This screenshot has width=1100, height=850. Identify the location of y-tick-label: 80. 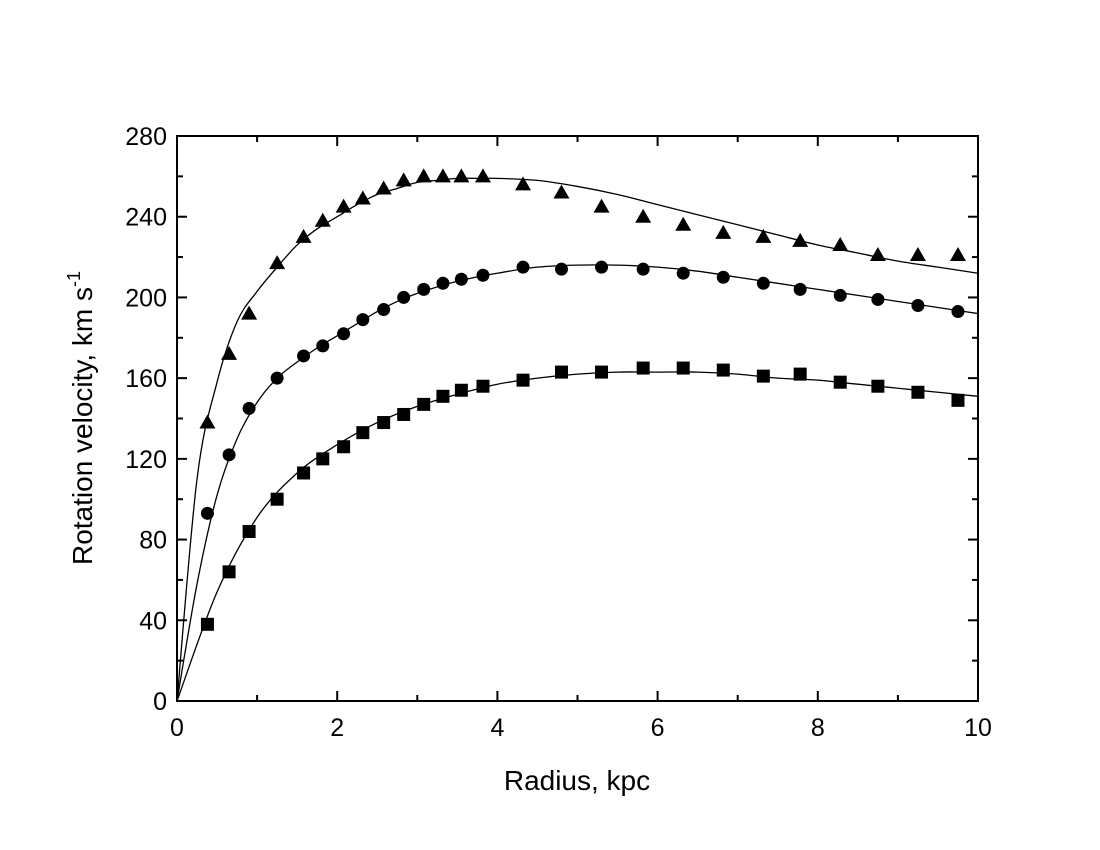
(153, 541).